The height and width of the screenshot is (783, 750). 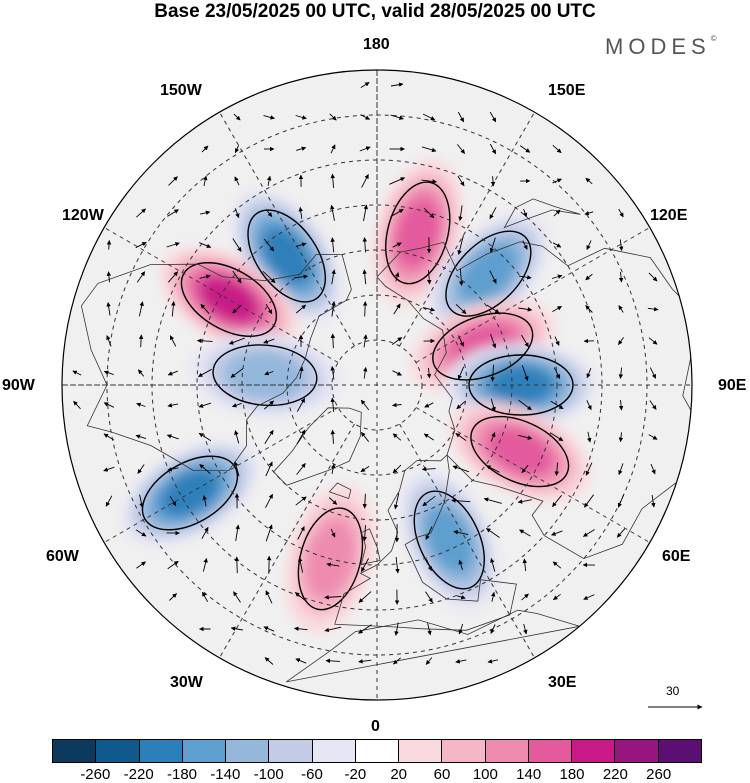 I want to click on brand-logo: MODES©, so click(x=661, y=46).